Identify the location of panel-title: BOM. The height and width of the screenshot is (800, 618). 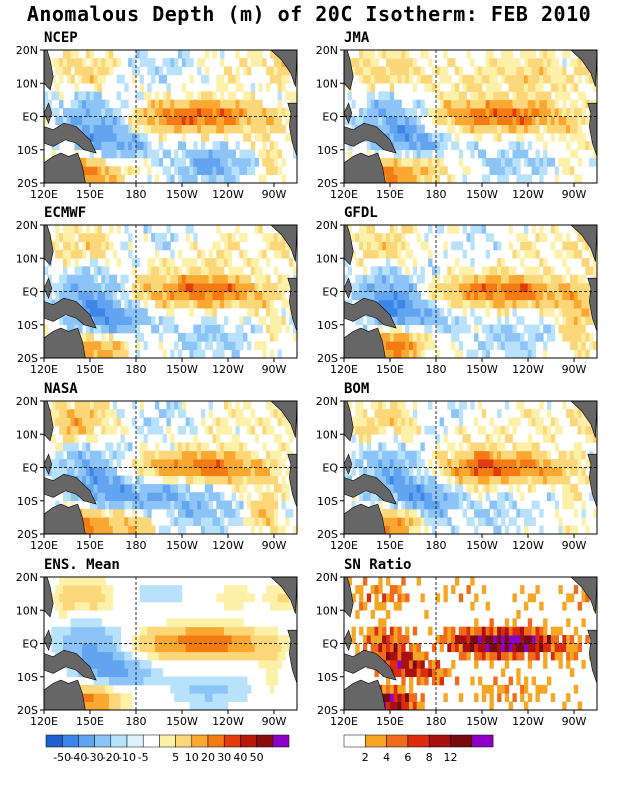
(357, 389).